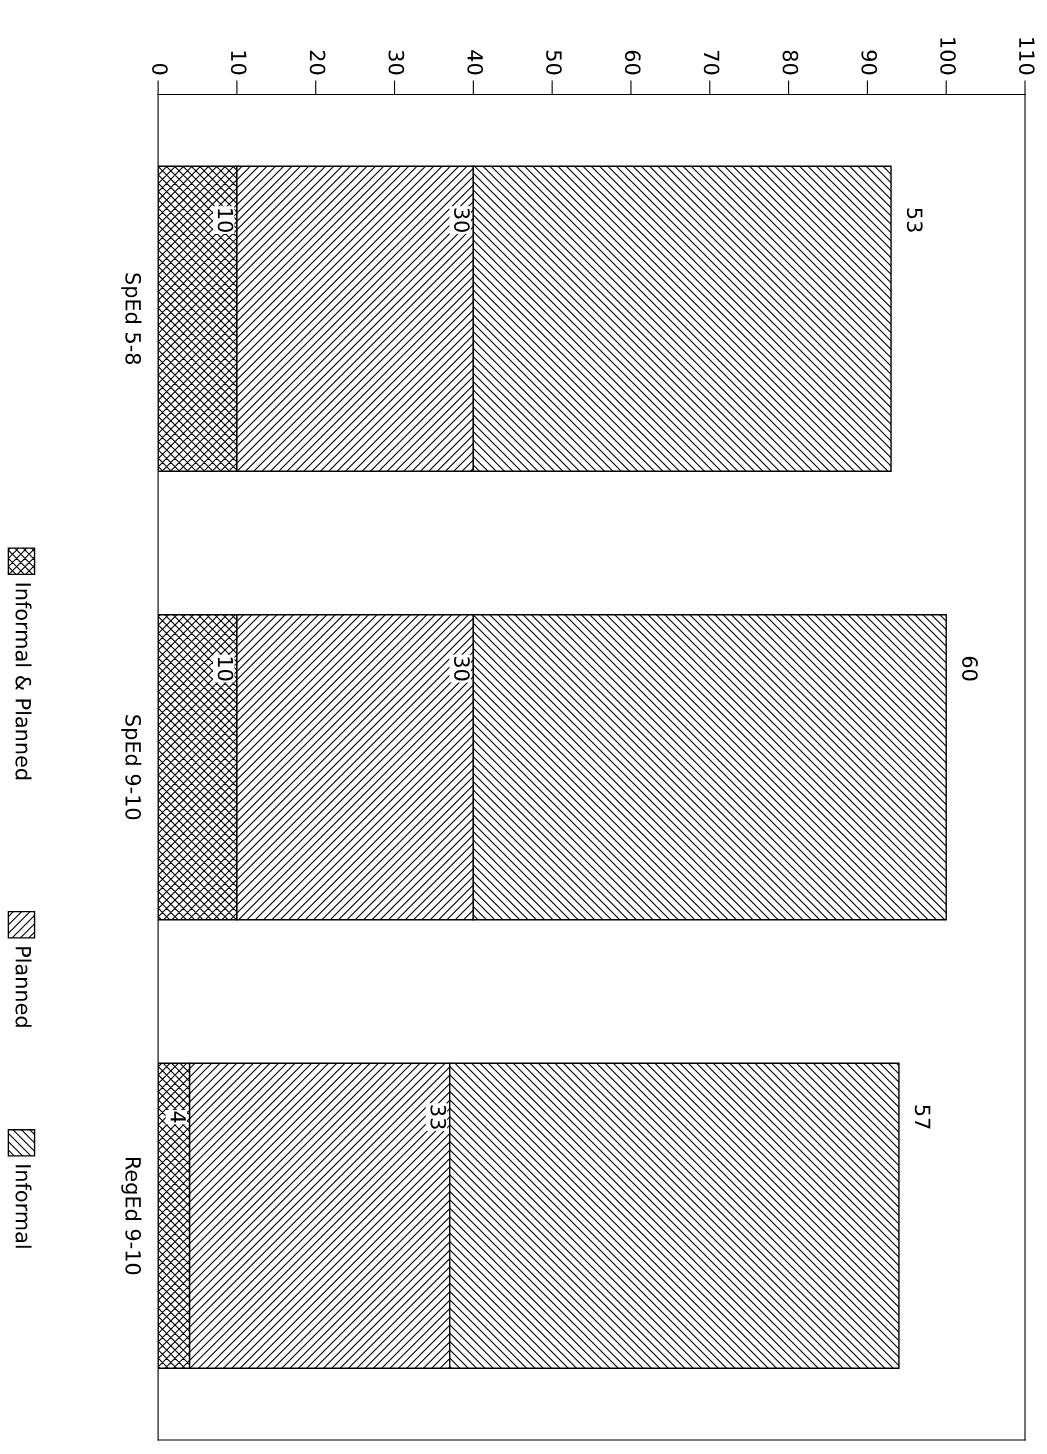  Describe the element at coordinates (632, 62) in the screenshot. I see `x-tick-label: 60` at that location.